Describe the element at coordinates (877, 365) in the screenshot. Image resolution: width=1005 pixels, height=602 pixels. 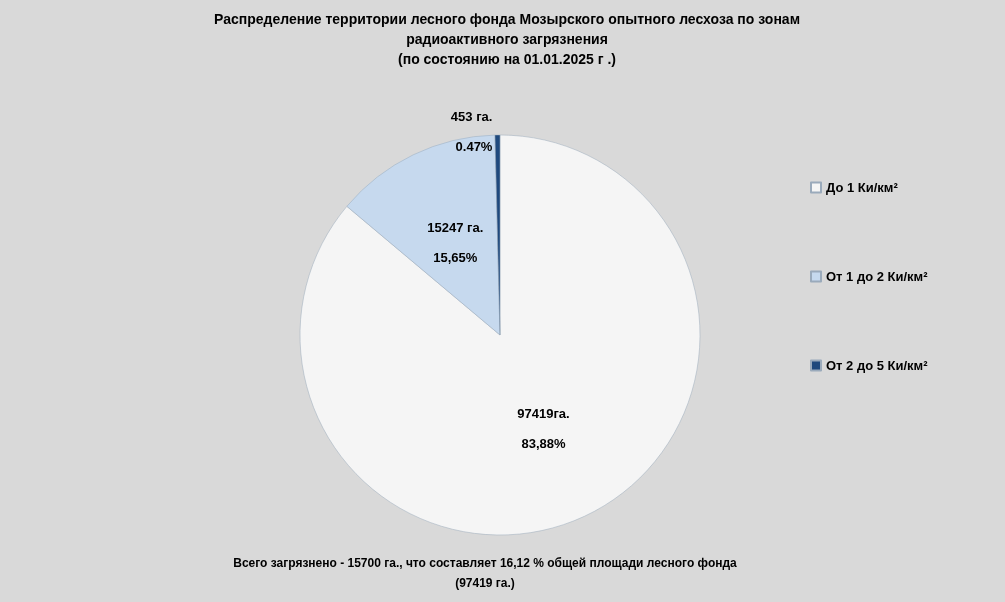
I see `legend-label: От 2 до 5 Ки/км²` at that location.